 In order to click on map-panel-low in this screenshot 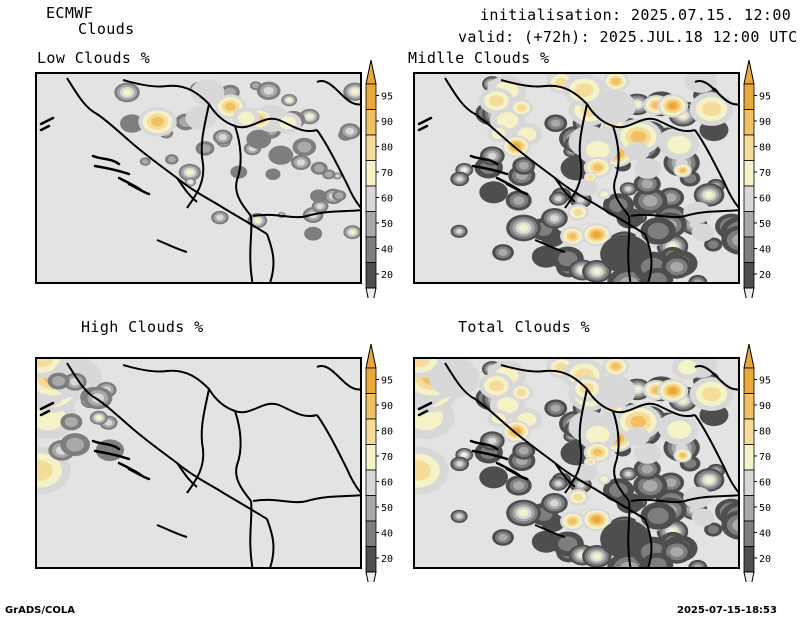, I will do `click(198, 178)`.